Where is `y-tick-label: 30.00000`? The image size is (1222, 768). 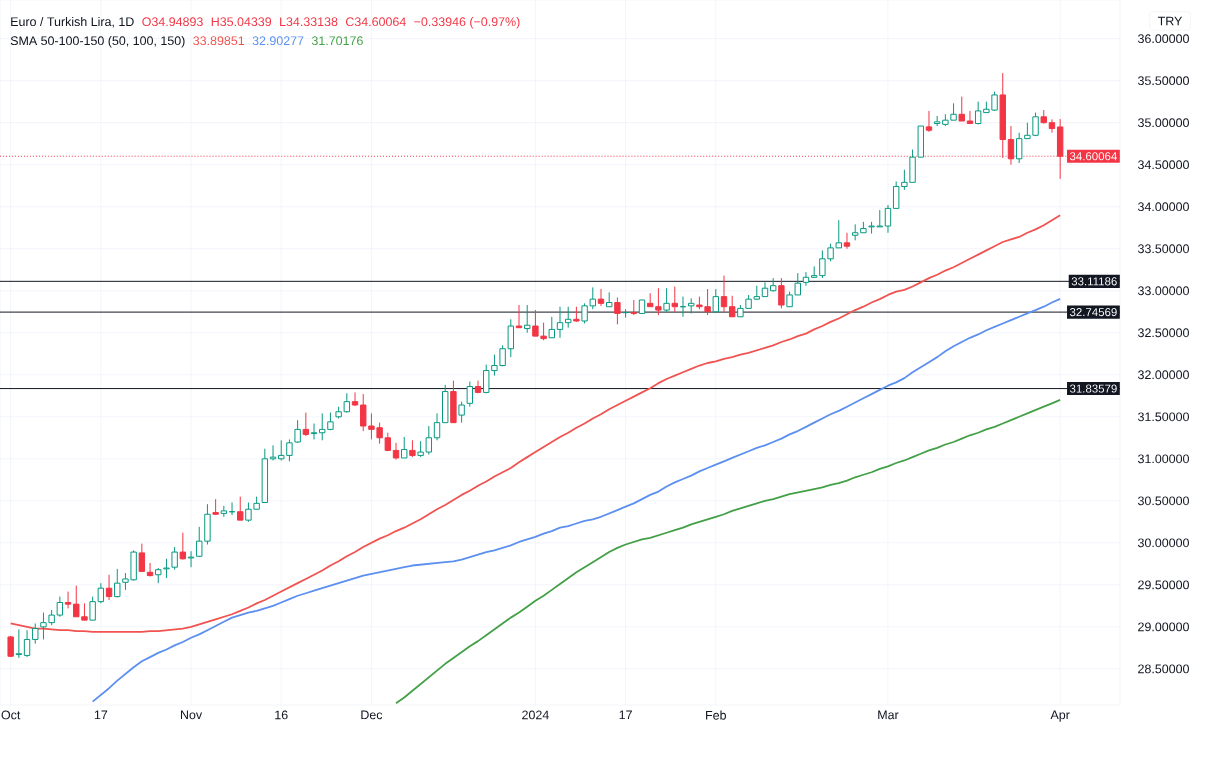
y-tick-label: 30.00000 is located at coordinates (1163, 543).